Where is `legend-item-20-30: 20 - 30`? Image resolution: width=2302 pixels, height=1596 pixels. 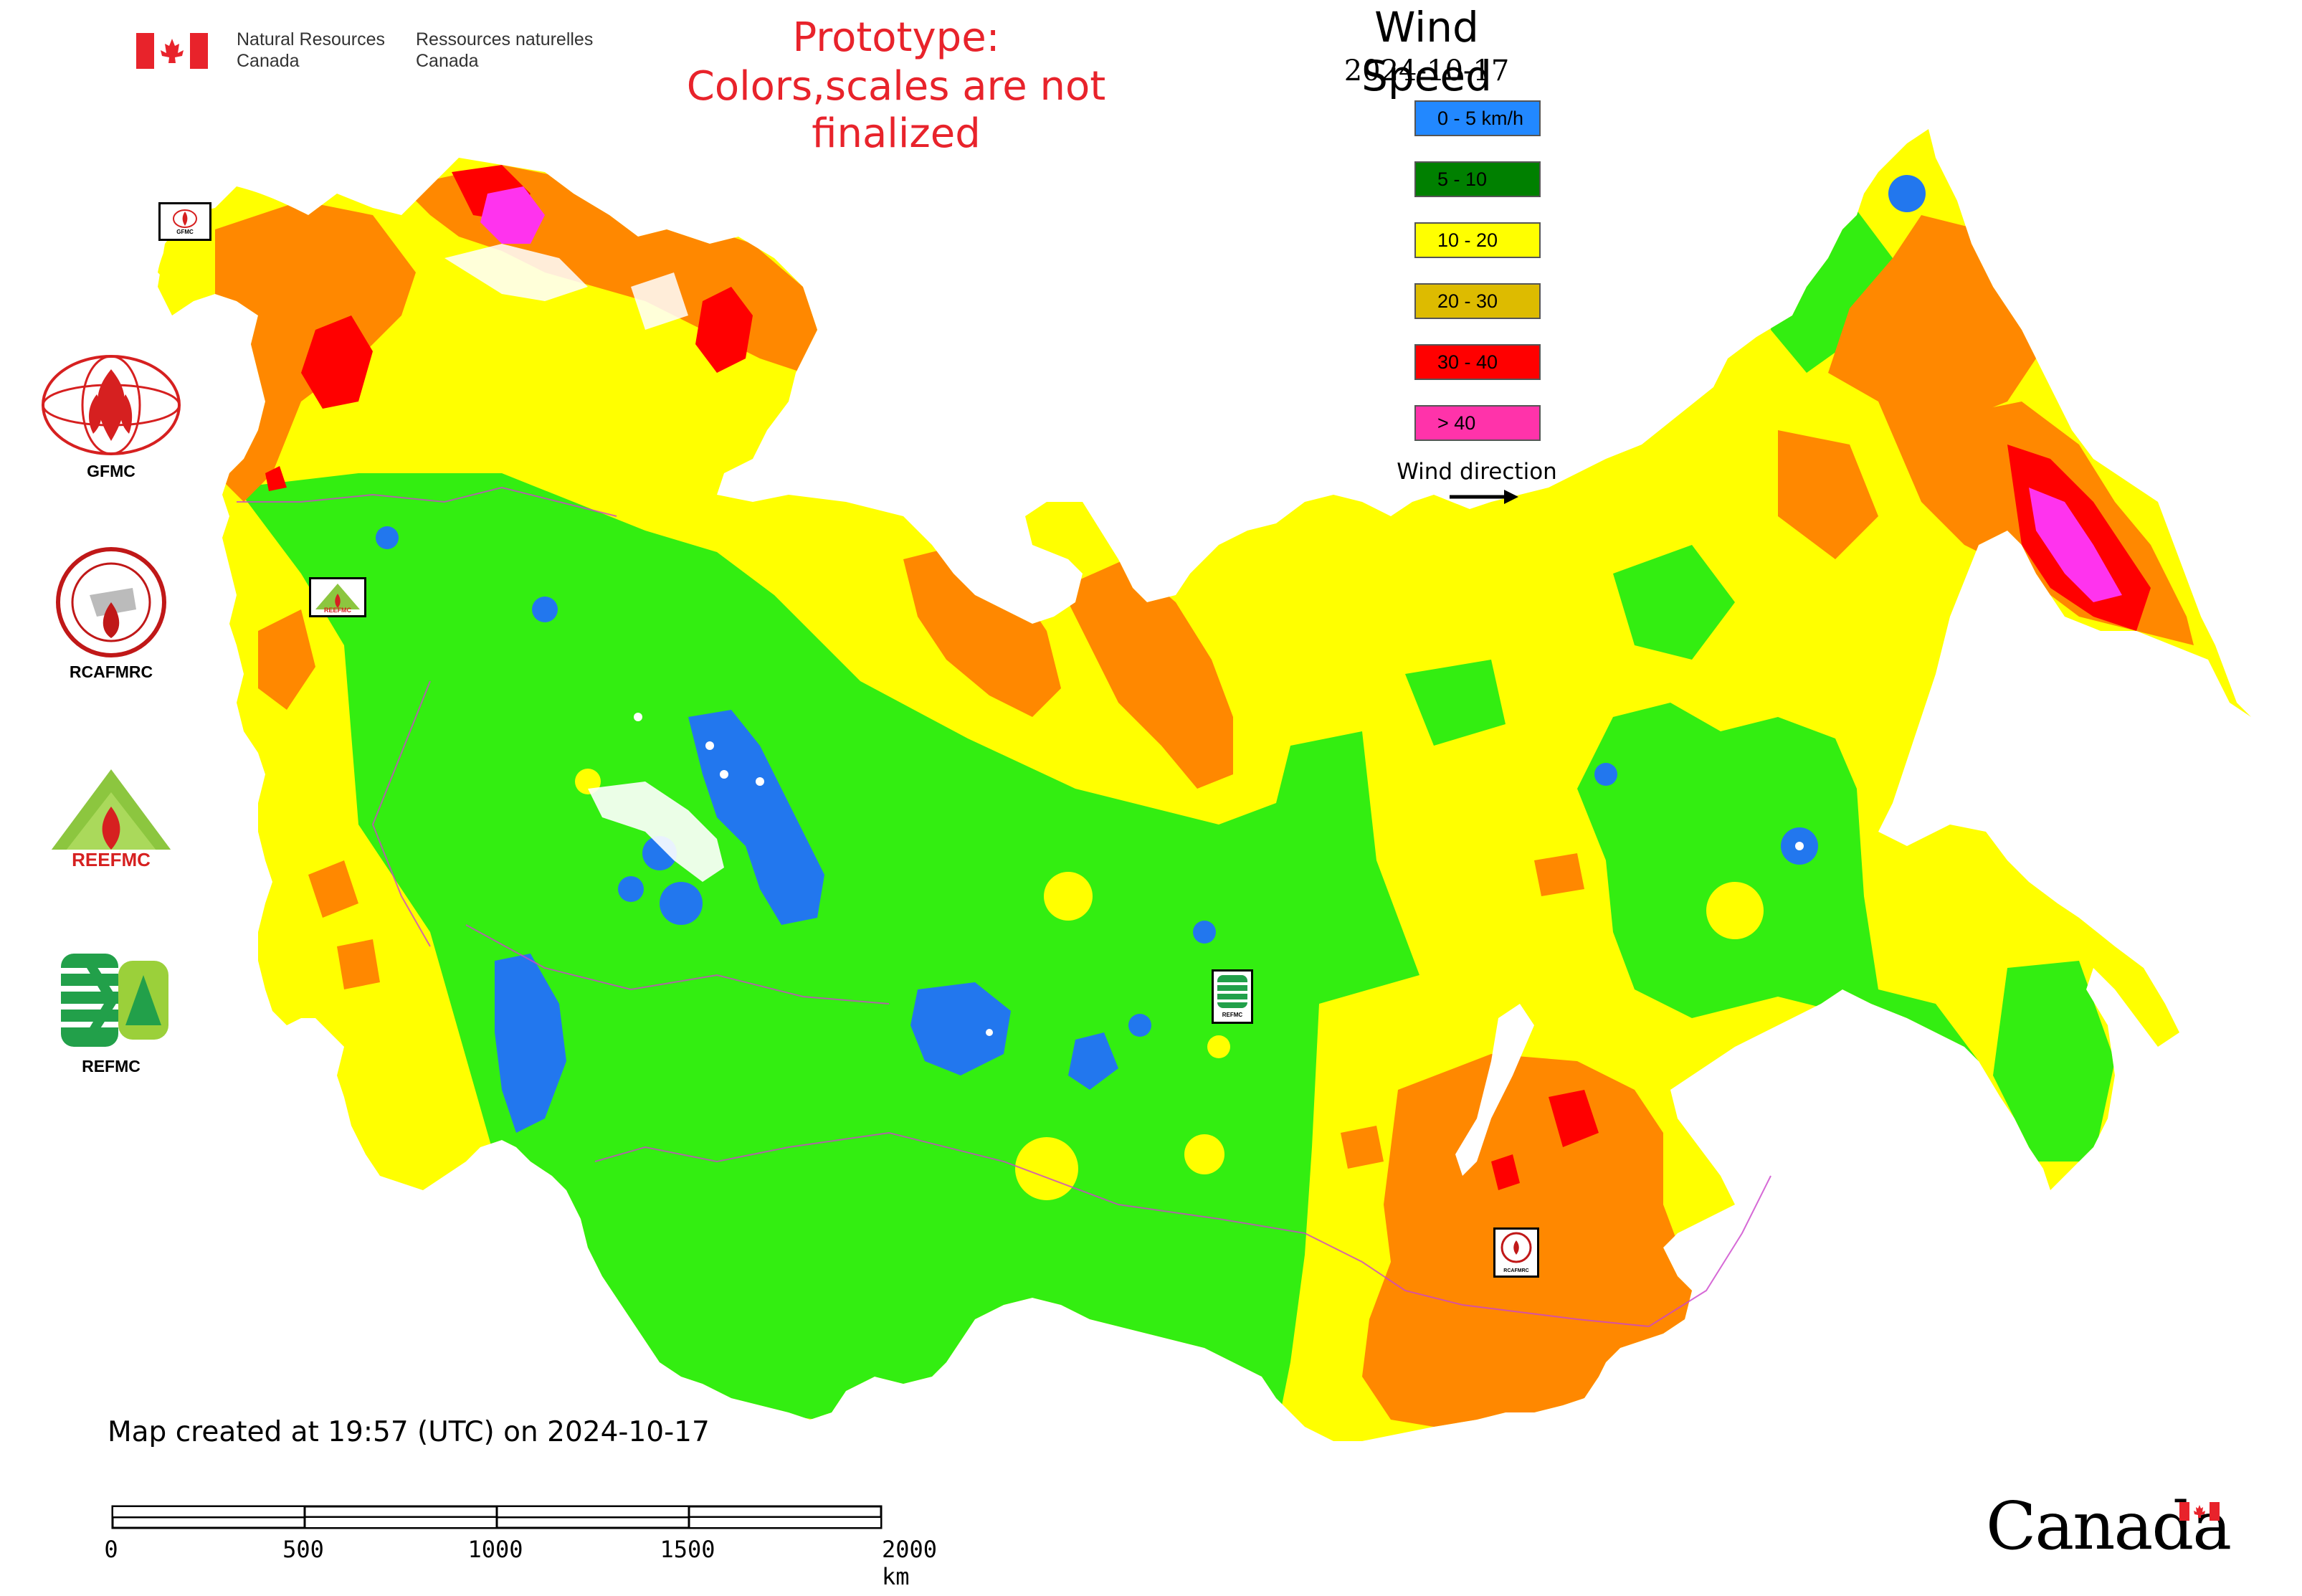
legend-item-20-30: 20 - 30 is located at coordinates (1477, 301).